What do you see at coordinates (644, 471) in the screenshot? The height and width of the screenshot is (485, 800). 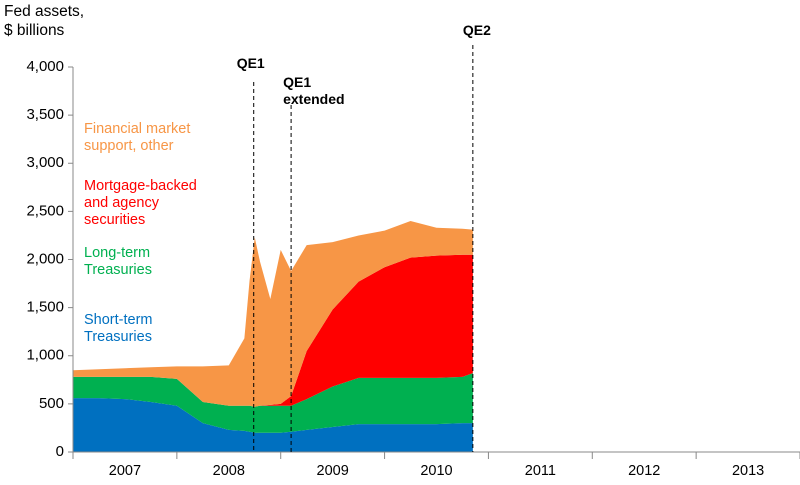 I see `x-tick-label: 2012` at bounding box center [644, 471].